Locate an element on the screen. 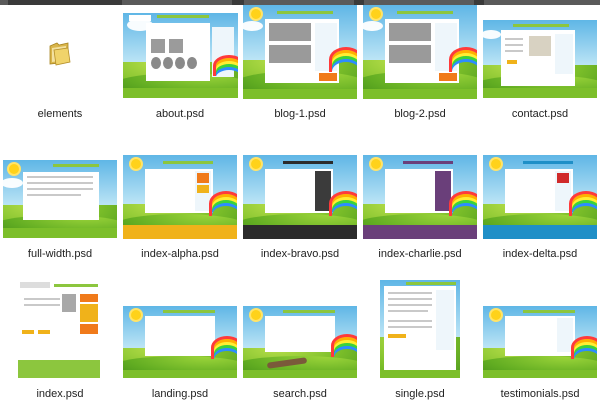  file-label: elements is located at coordinates (60, 114).